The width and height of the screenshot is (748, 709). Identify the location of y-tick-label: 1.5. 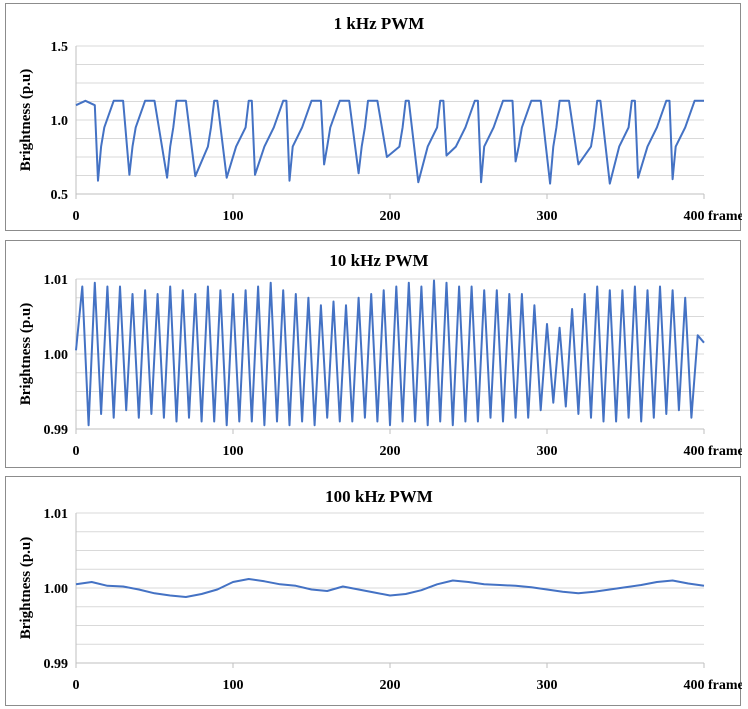
(60, 47).